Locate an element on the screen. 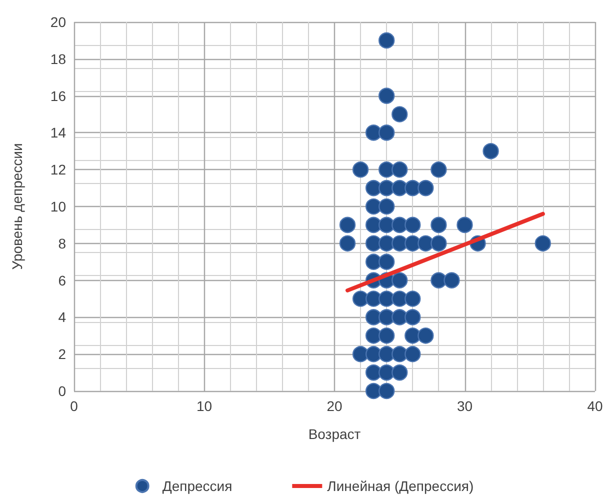 The height and width of the screenshot is (504, 609). y-tick-label: 8 is located at coordinates (62, 243).